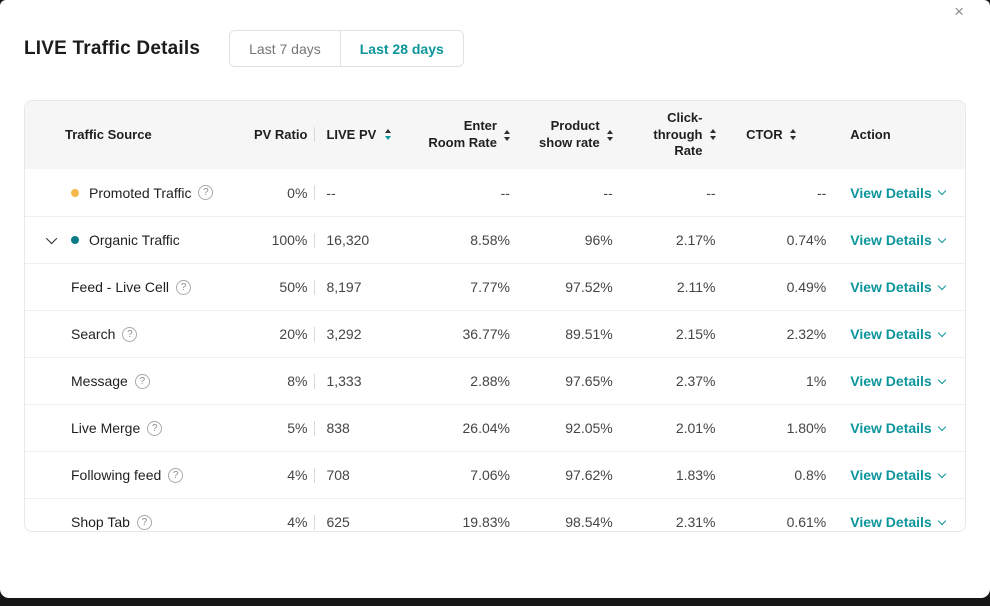 This screenshot has height=606, width=990. What do you see at coordinates (589, 522) in the screenshot?
I see `product-show-rate-cell: 98.54%` at bounding box center [589, 522].